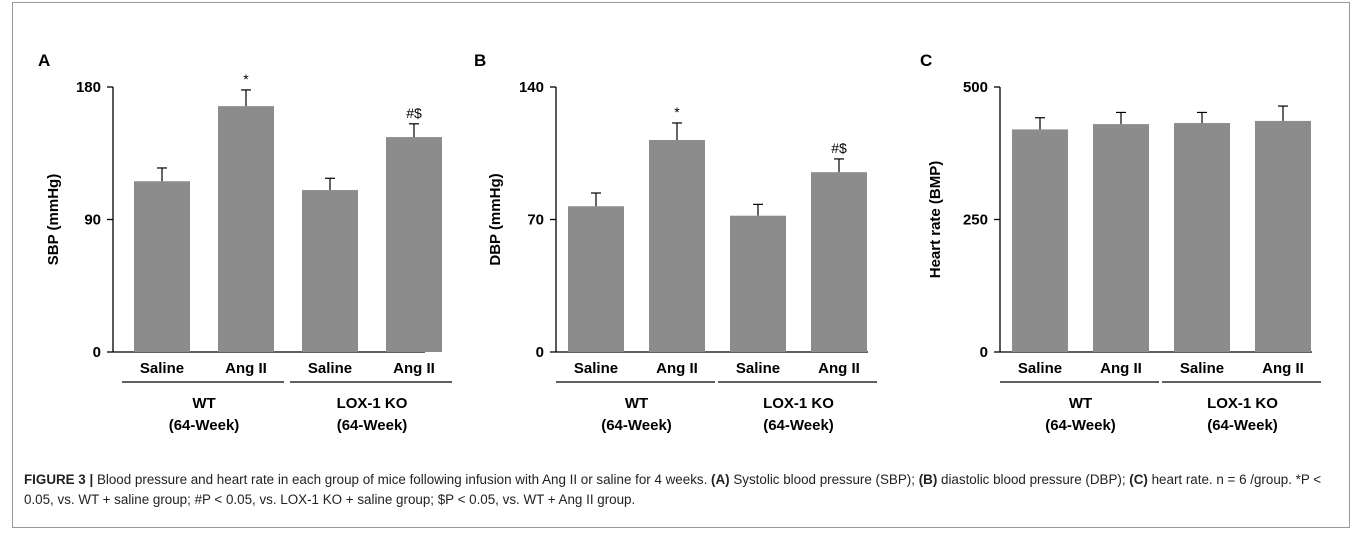  What do you see at coordinates (531, 87) in the screenshot?
I see `y-tick-label: 140` at bounding box center [531, 87].